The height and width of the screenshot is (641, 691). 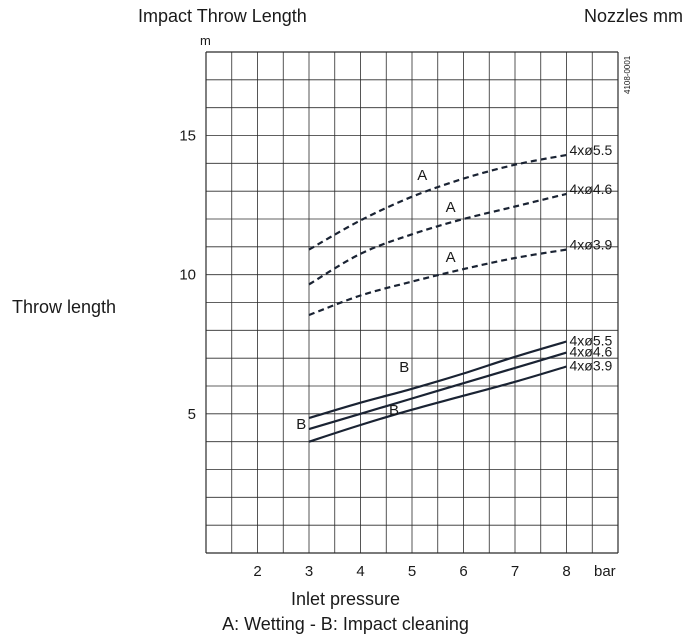 I want to click on legend-title: Nozzles mm, so click(x=633, y=16).